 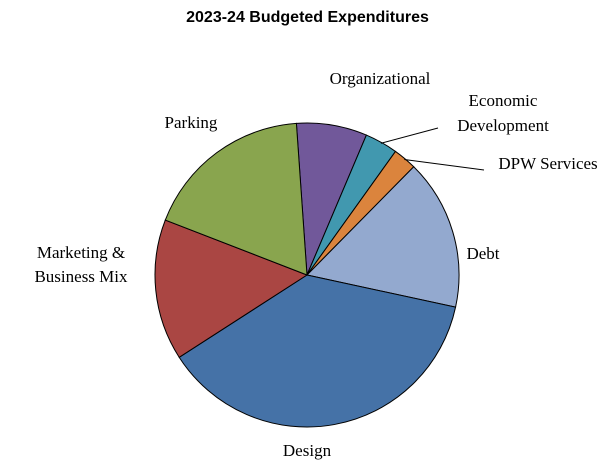 I want to click on chart-title: 2023-24 Budgeted Expenditures, so click(x=307, y=17).